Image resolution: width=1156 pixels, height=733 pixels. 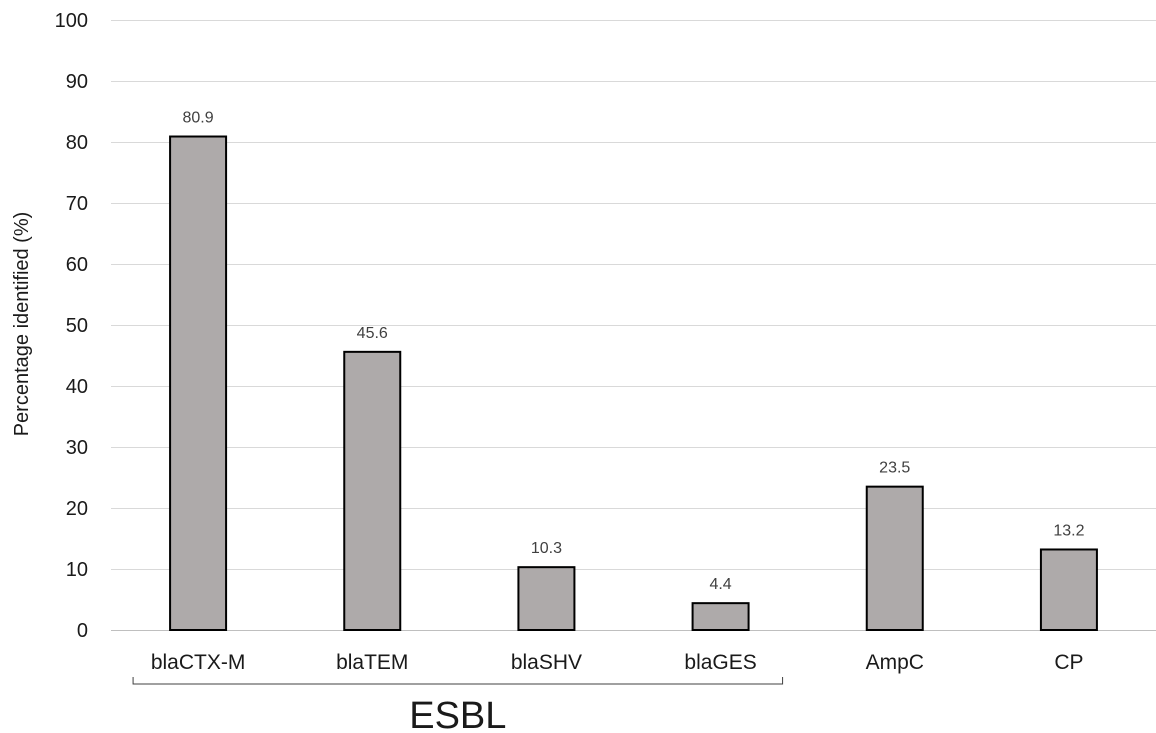 What do you see at coordinates (77, 204) in the screenshot?
I see `y-tick-label: 70` at bounding box center [77, 204].